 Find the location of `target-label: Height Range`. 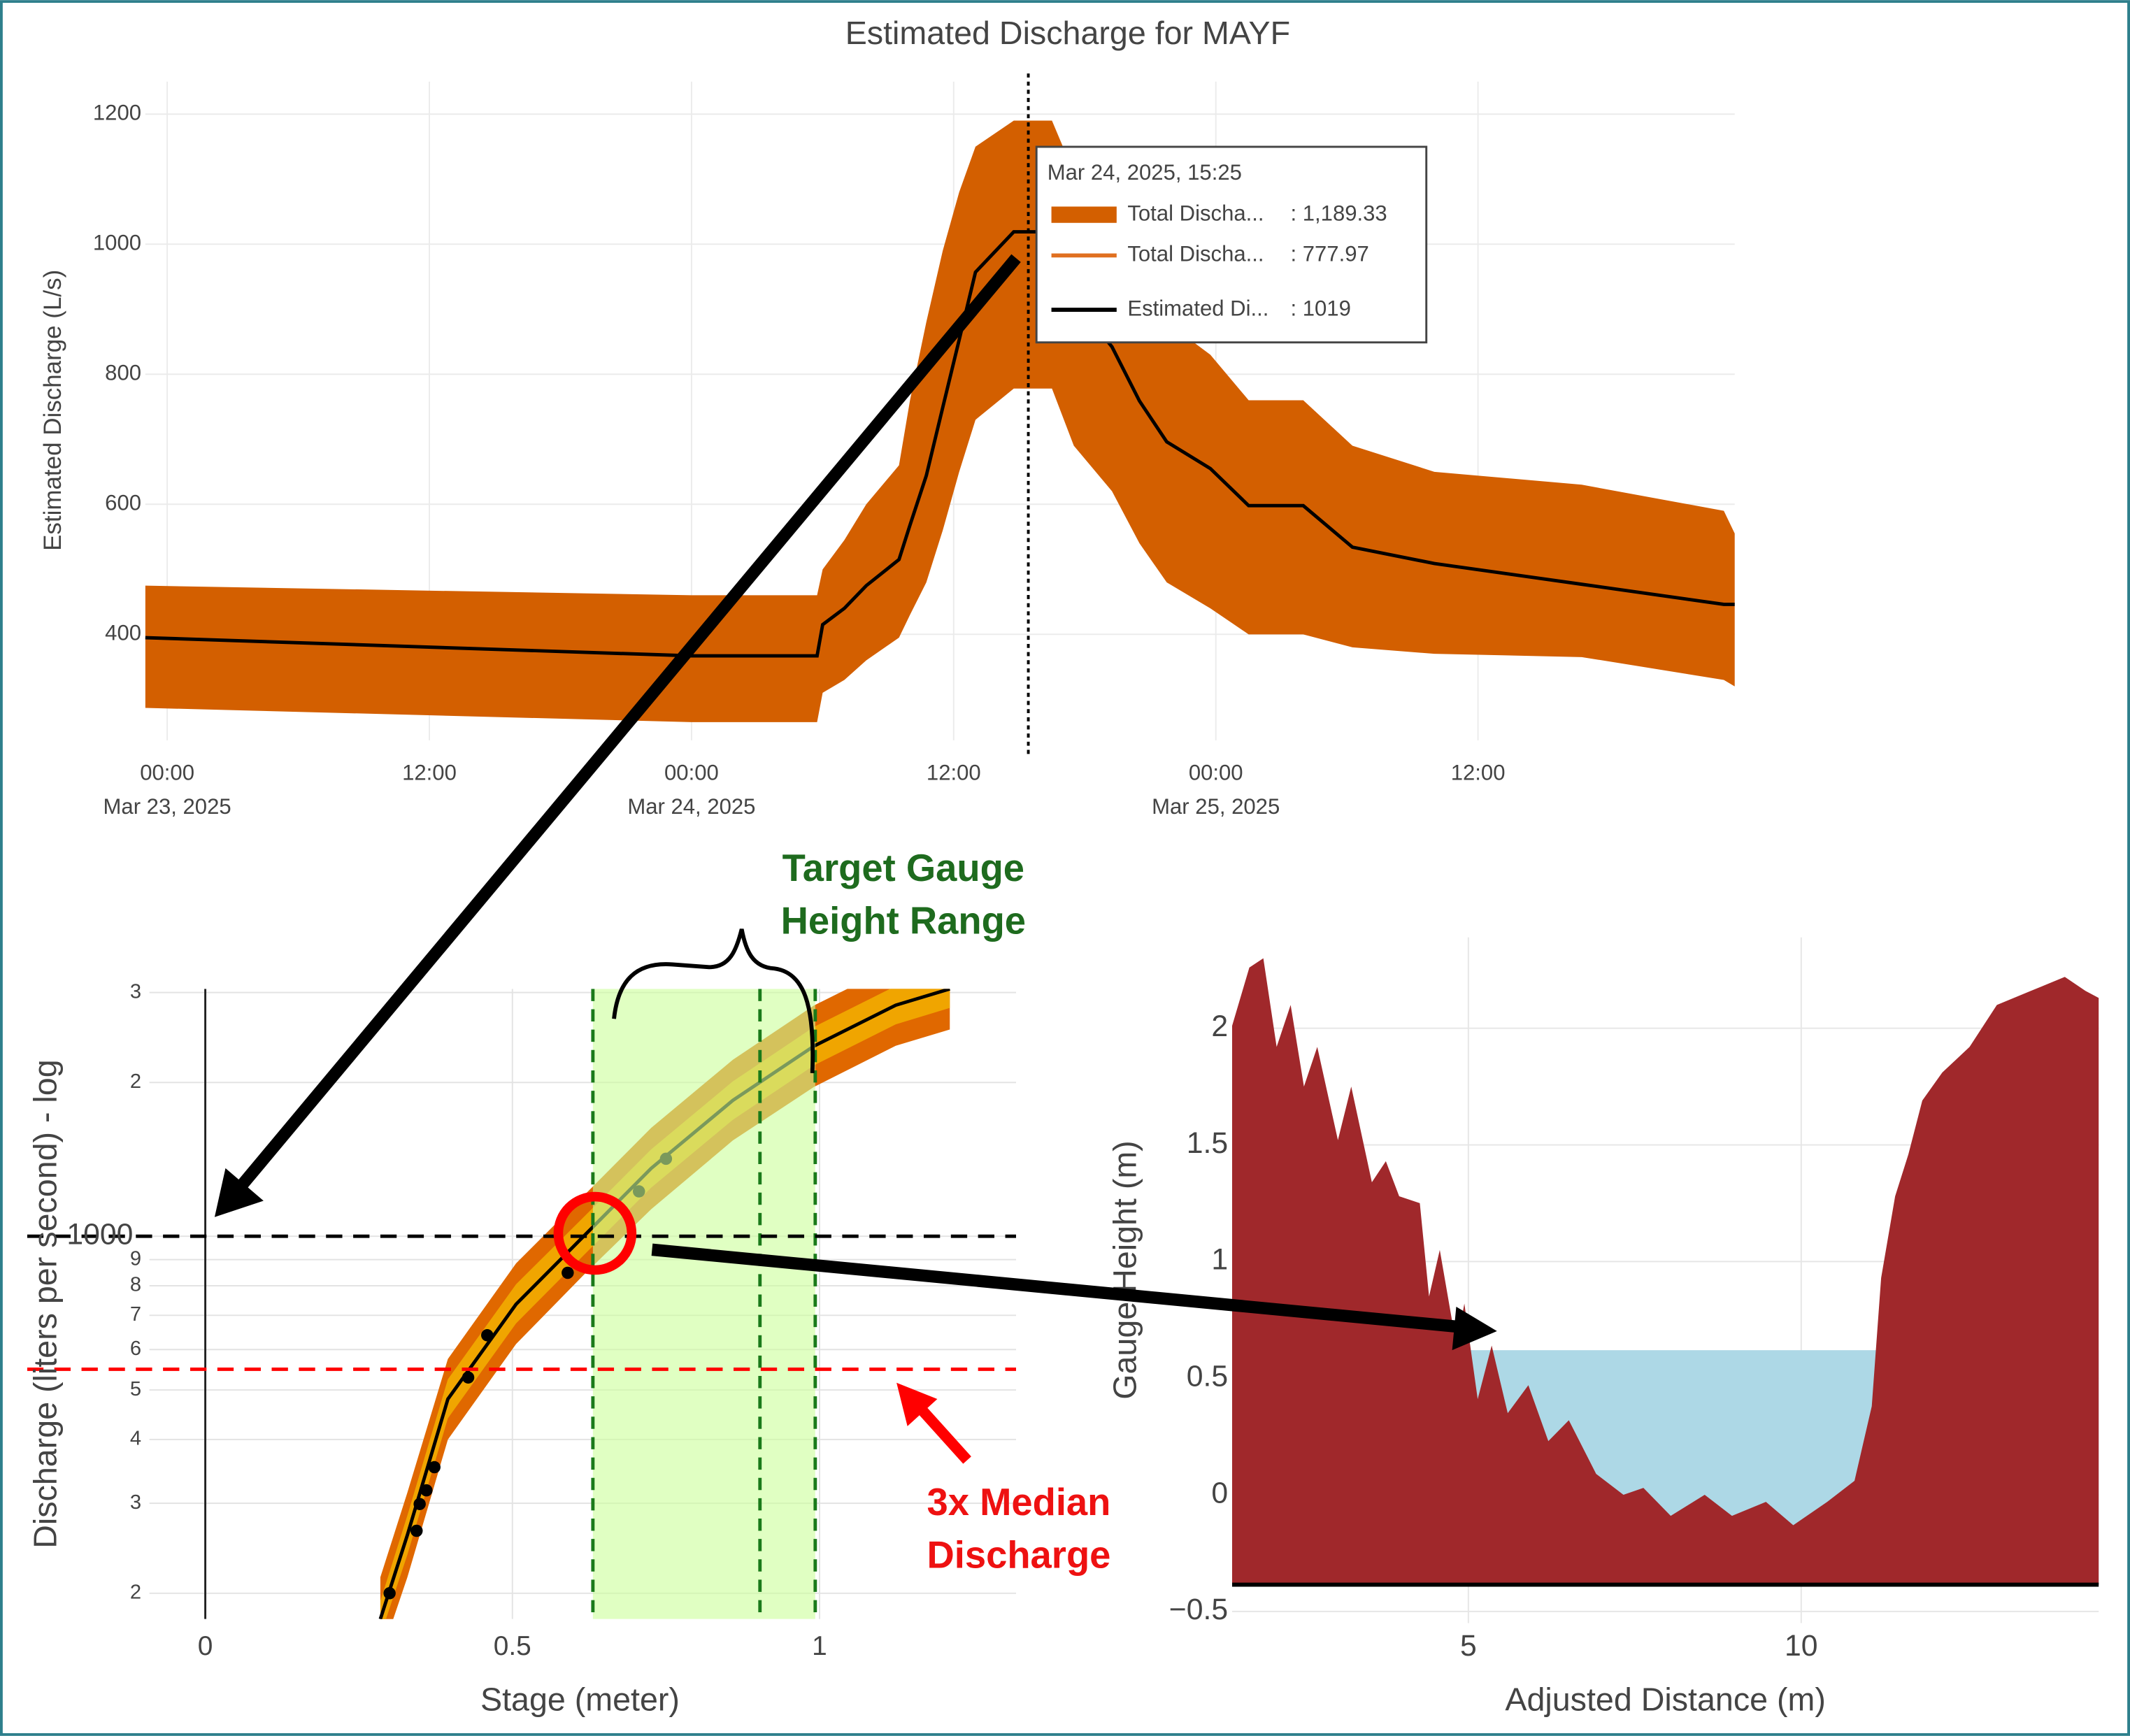

target-label: Height Range is located at coordinates (904, 921).